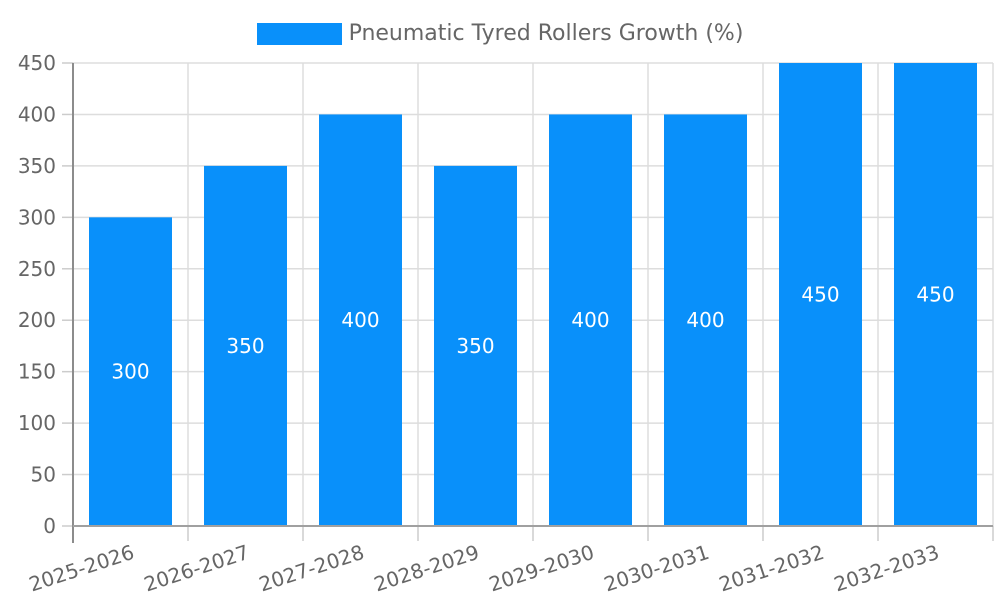 The image size is (1000, 600). Describe the element at coordinates (886, 568) in the screenshot. I see `x-tick-label: 2032-2033` at that location.